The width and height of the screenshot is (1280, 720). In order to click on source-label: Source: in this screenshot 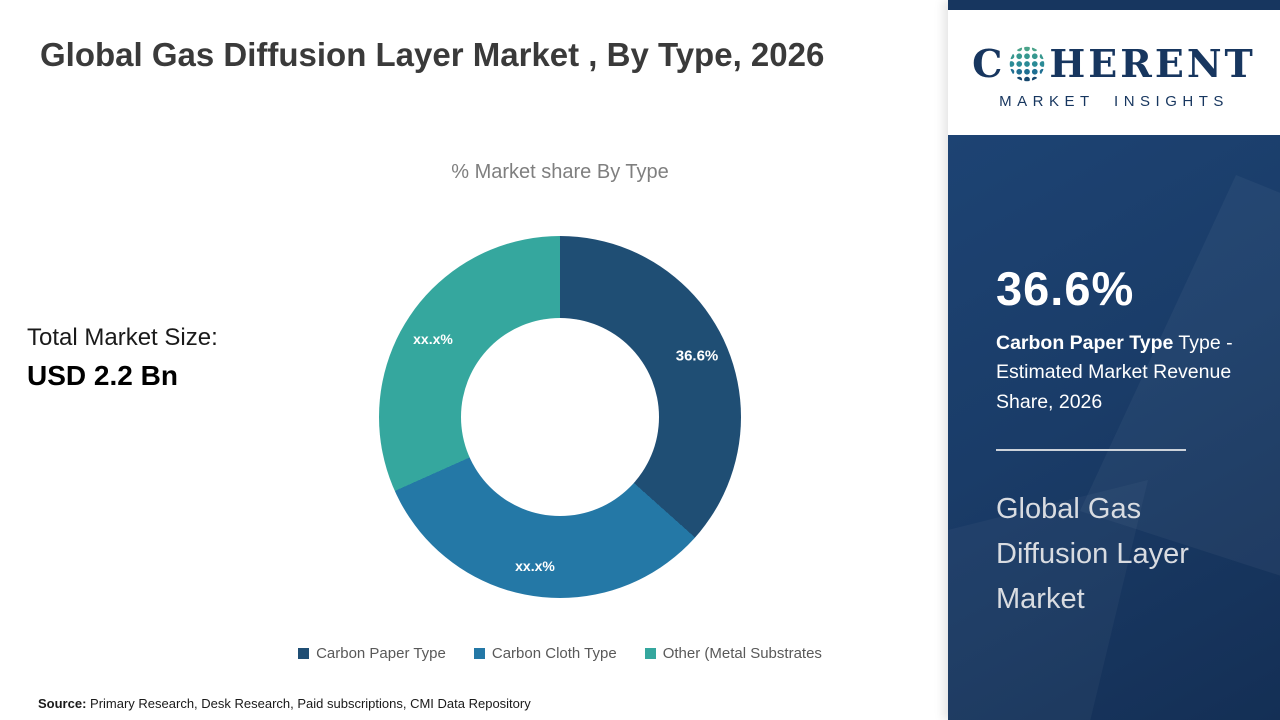, I will do `click(62, 703)`.